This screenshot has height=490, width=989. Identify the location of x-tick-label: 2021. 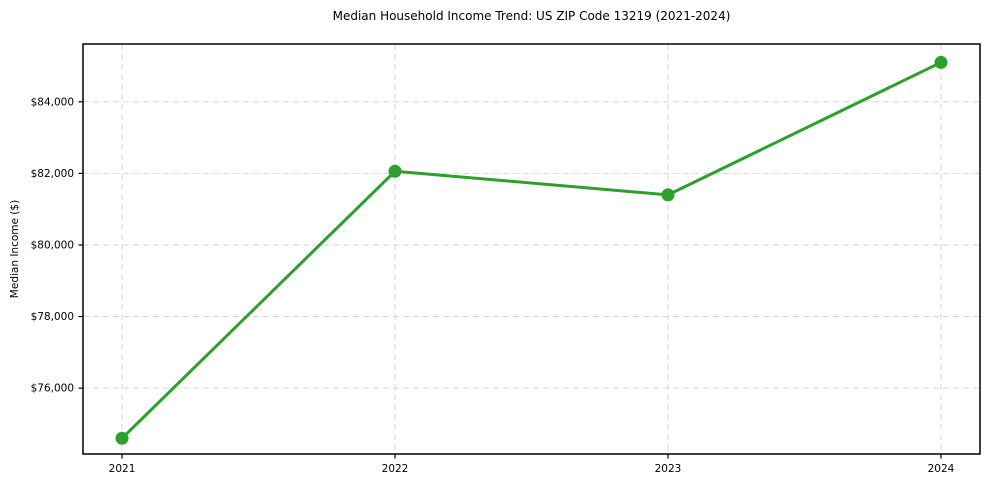
(122, 469).